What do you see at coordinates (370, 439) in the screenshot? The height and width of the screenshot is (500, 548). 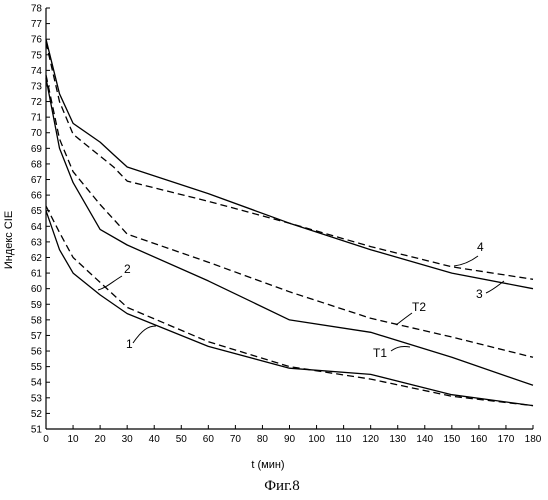 I see `x-tick-label: 120` at bounding box center [370, 439].